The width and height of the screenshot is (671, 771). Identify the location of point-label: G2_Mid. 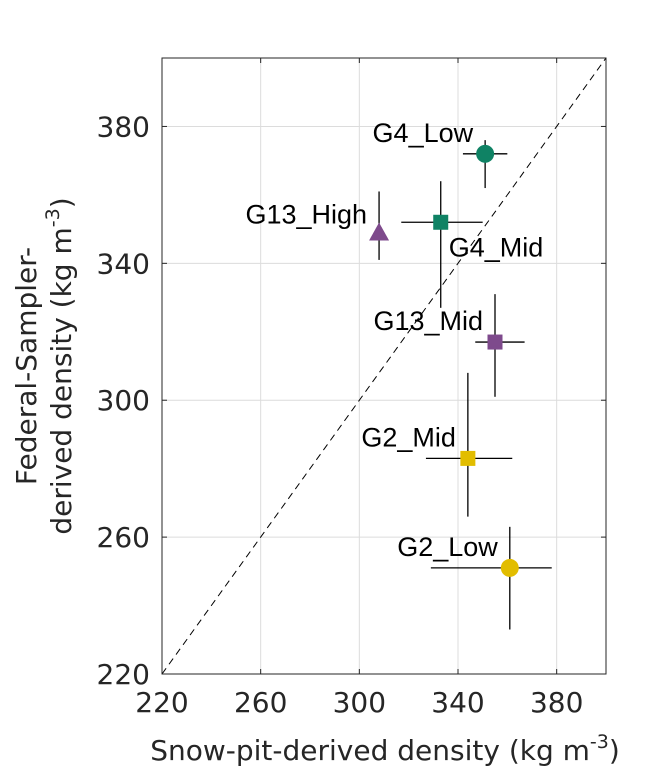
(408, 437).